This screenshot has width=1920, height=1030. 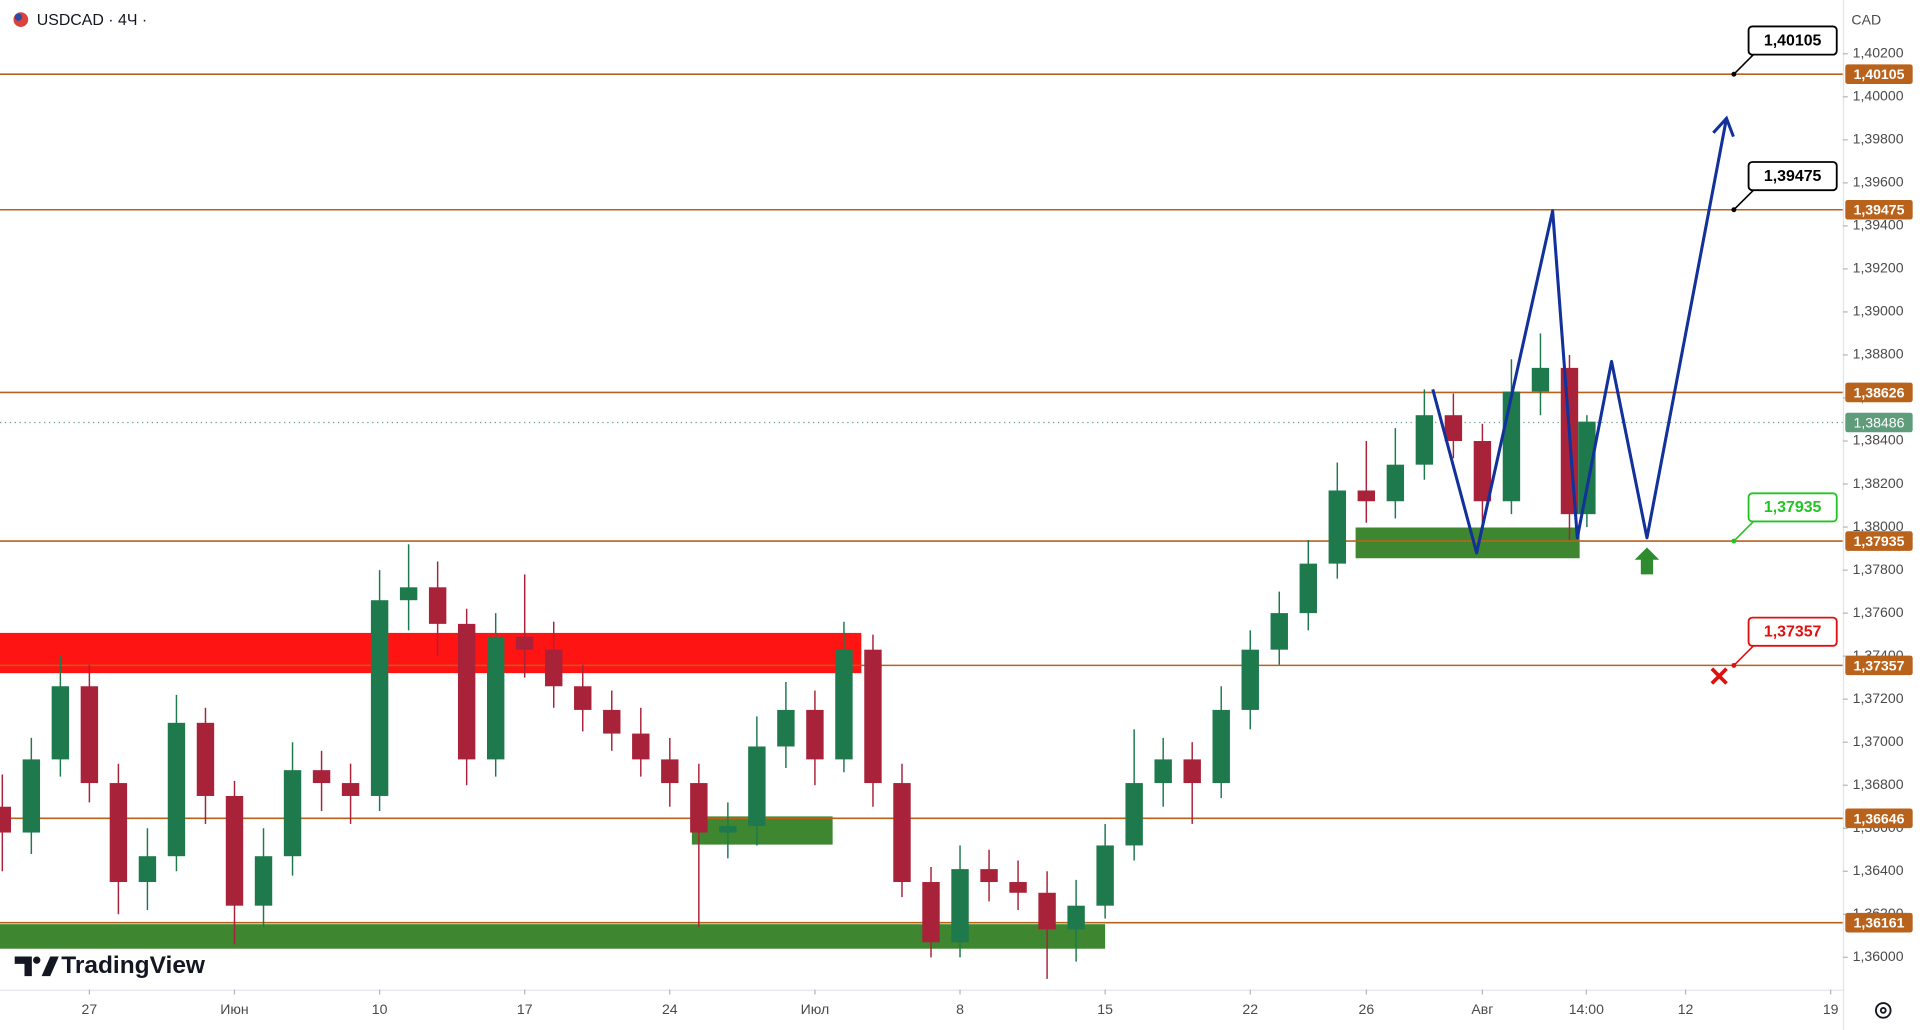 What do you see at coordinates (1878, 139) in the screenshot?
I see `y-tick-label: 1,39800` at bounding box center [1878, 139].